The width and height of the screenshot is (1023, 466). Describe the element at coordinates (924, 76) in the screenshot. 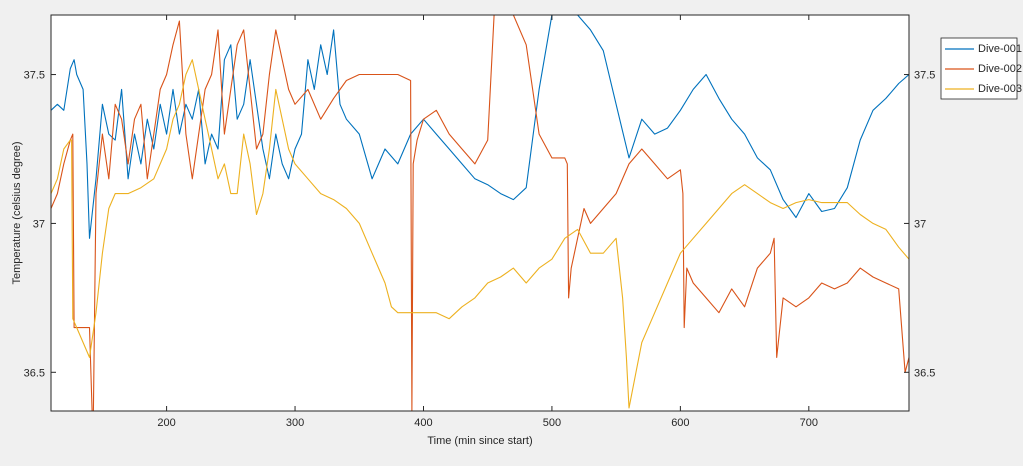

I see `y-tick-label-right-37.5: 37.5` at that location.